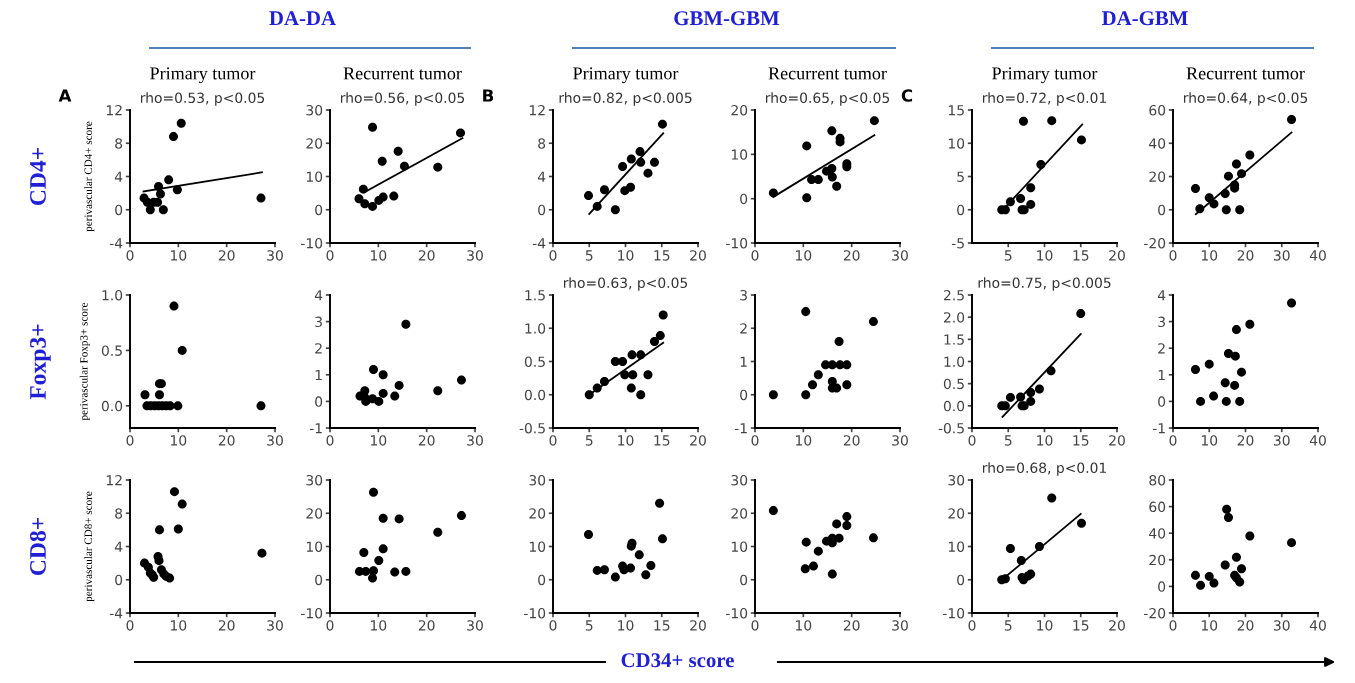 The image size is (1355, 683). I want to click on y-tick-label: 12, so click(114, 480).